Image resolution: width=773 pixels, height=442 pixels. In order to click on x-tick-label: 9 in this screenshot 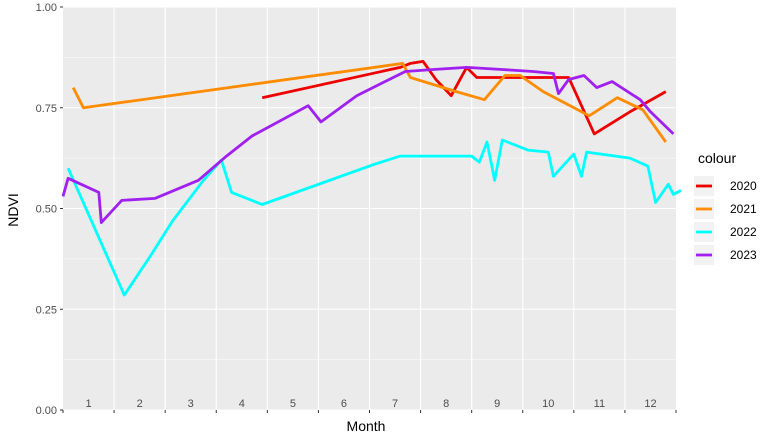, I will do `click(497, 404)`.